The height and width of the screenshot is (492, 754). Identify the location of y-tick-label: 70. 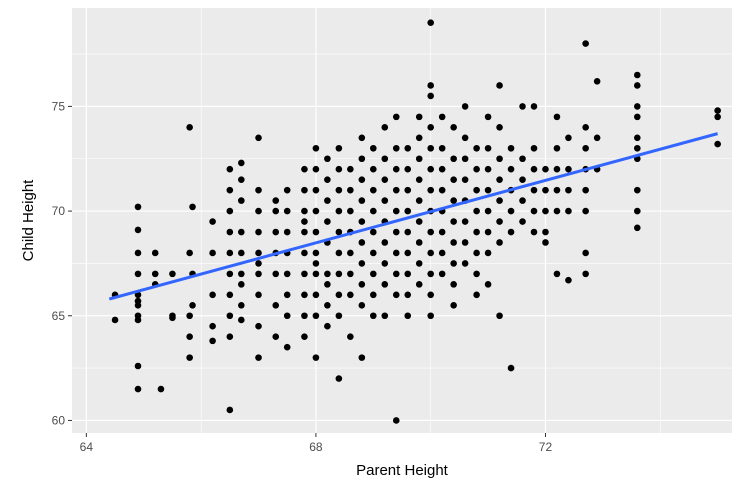
(59, 211).